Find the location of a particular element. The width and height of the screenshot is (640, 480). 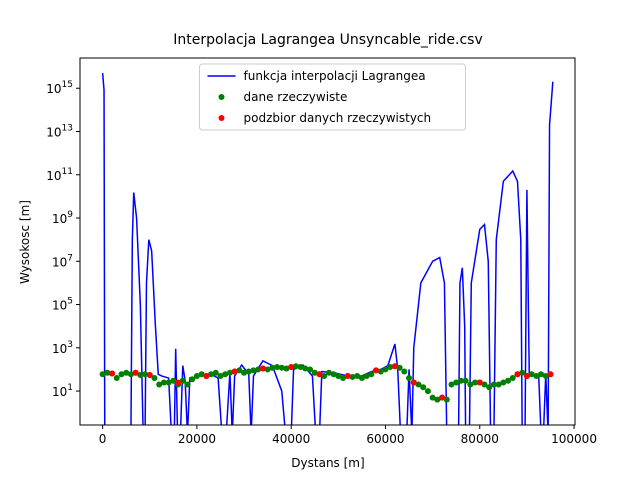

legend-label: podzbior danych rzeczywistych is located at coordinates (338, 118).